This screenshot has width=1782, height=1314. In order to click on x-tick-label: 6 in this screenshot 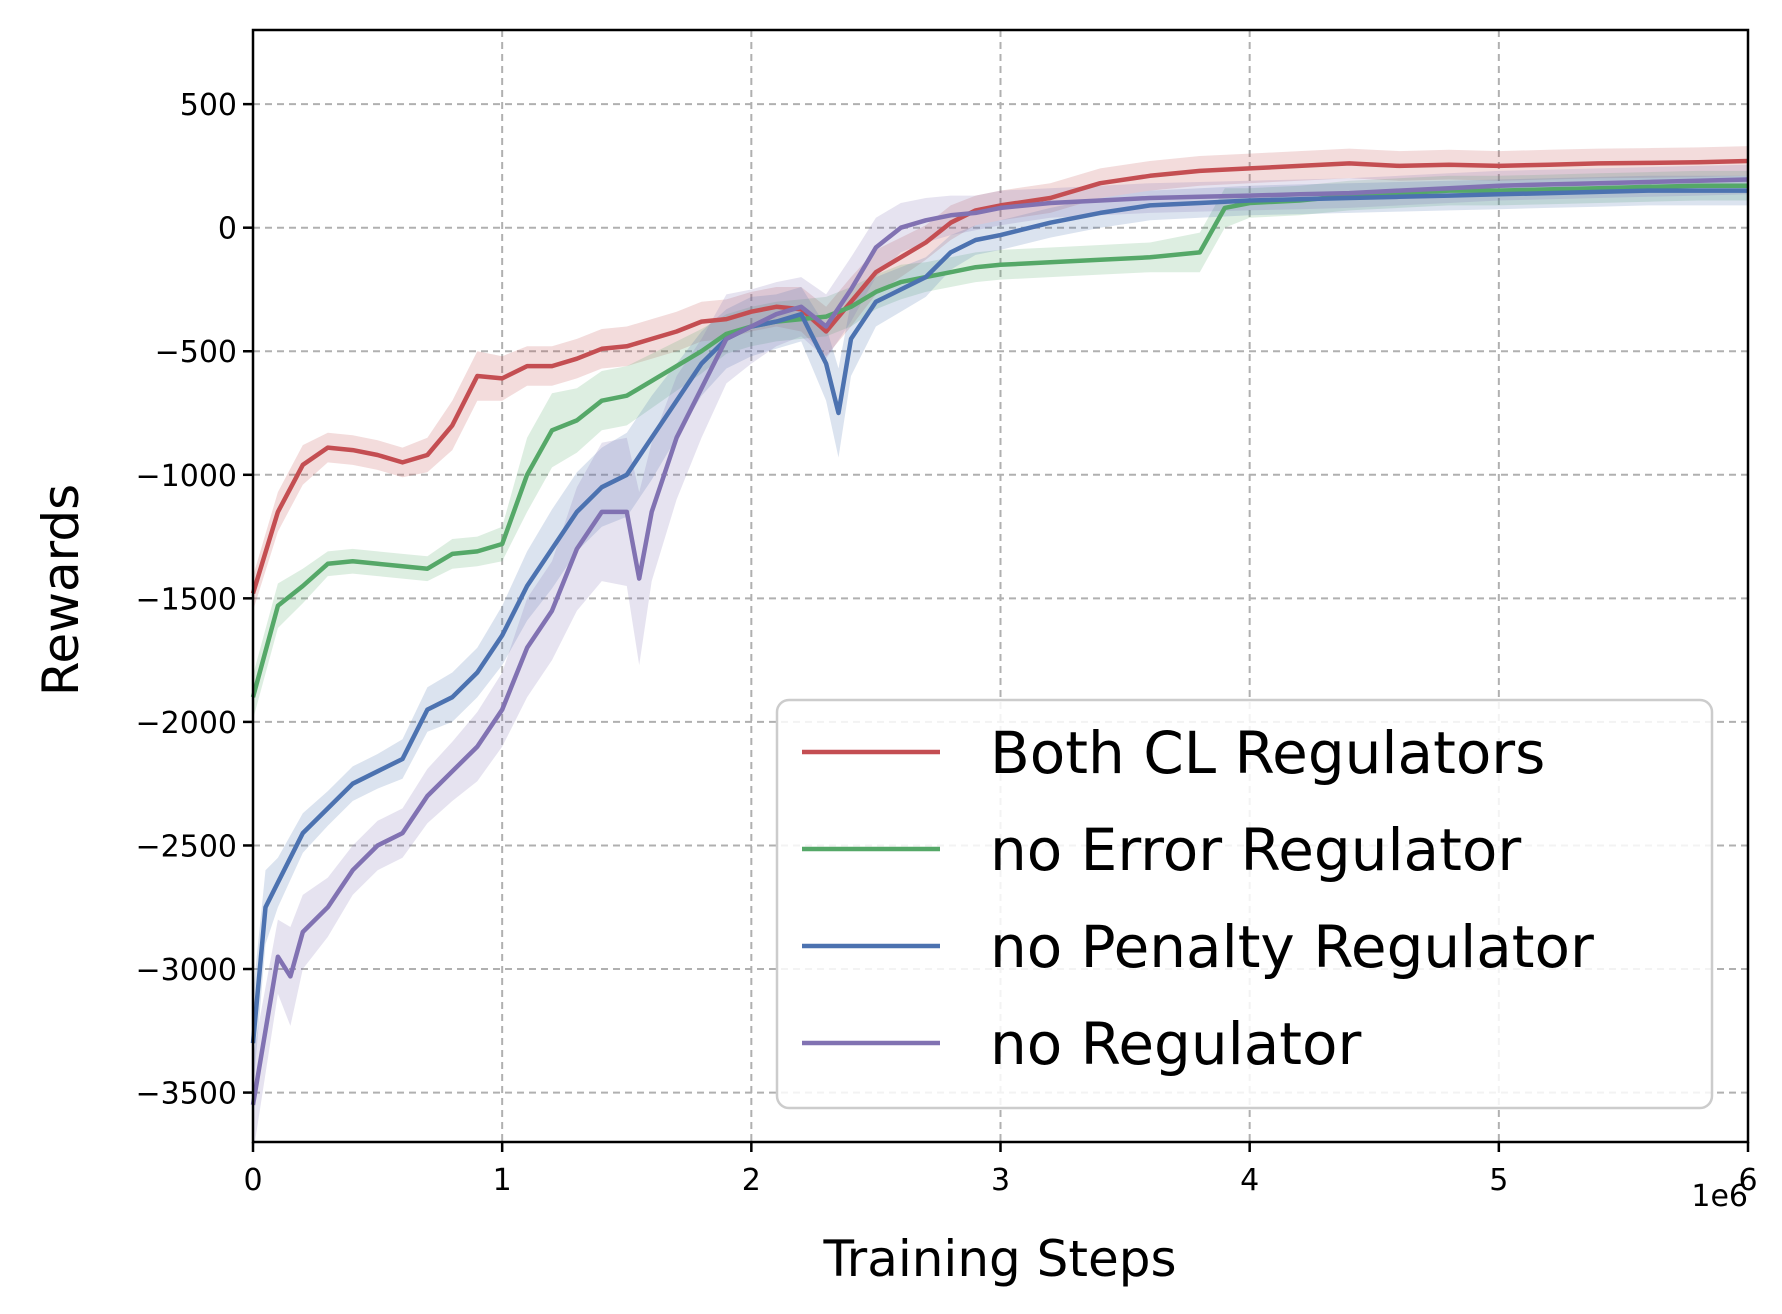, I will do `click(1747, 1180)`.